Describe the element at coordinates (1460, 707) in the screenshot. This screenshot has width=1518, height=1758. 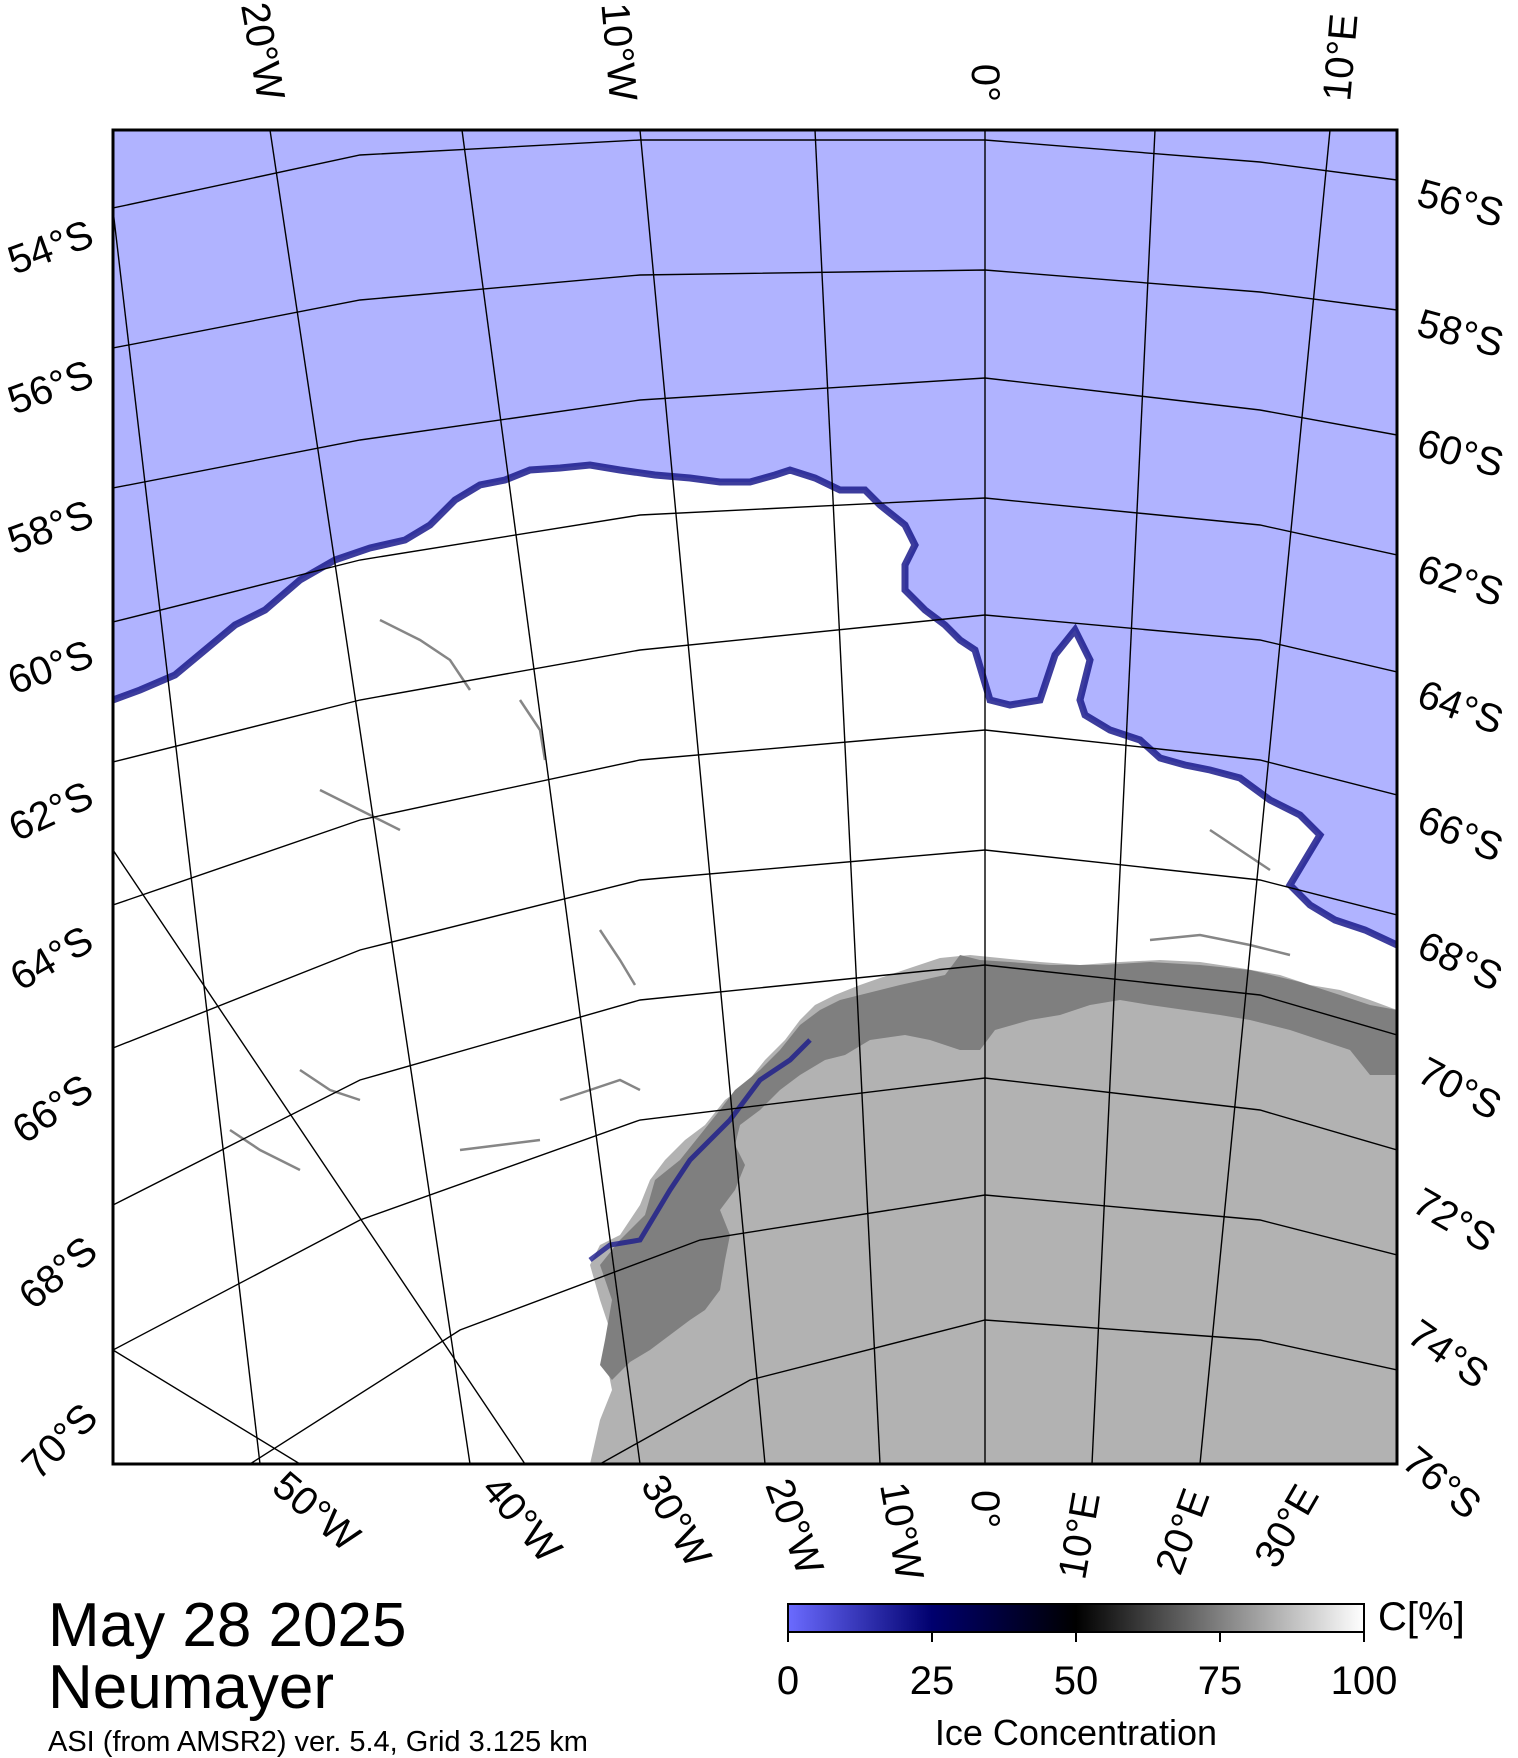
I see `right-lat-label: 64°S` at that location.